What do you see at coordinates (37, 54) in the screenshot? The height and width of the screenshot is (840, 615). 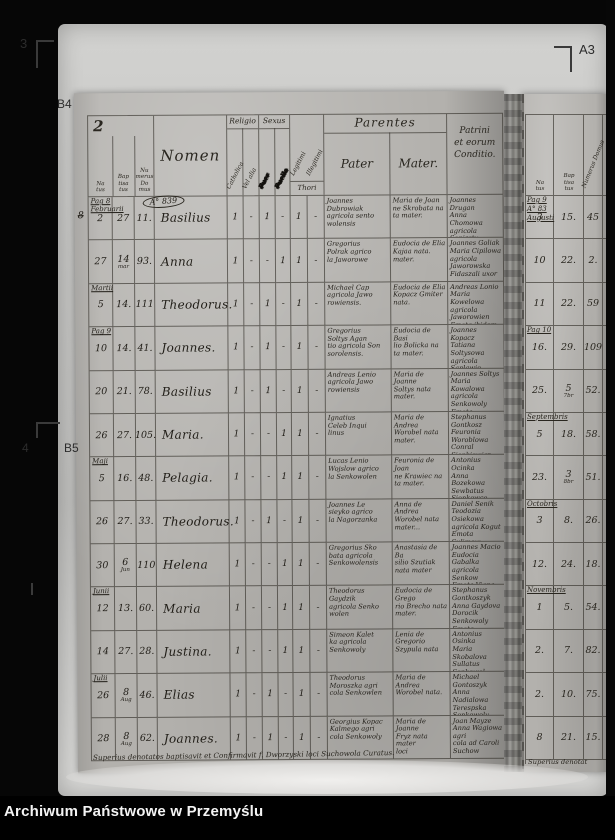 I see `crop-bracket-top-left-v` at bounding box center [37, 54].